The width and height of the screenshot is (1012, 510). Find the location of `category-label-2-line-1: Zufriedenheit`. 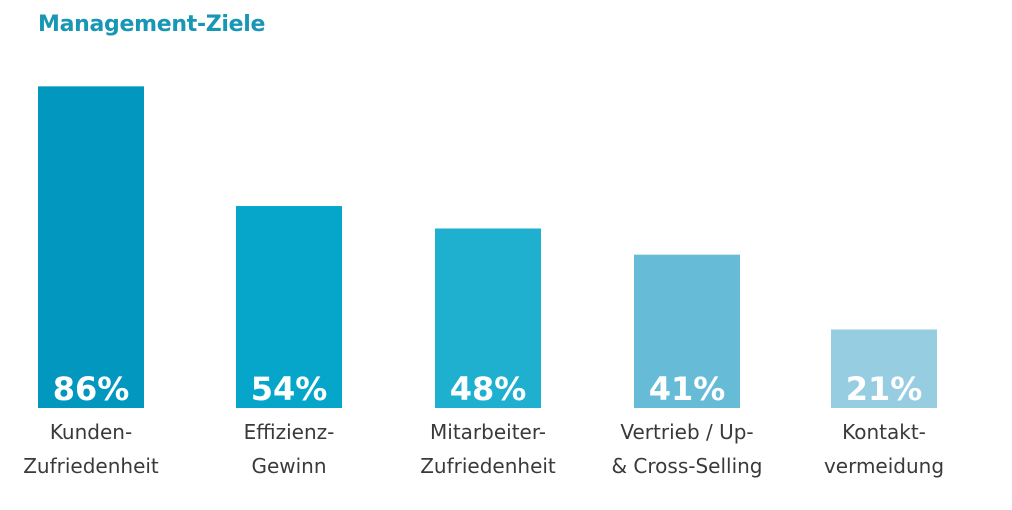

category-label-2-line-1: Zufriedenheit is located at coordinates (488, 466).